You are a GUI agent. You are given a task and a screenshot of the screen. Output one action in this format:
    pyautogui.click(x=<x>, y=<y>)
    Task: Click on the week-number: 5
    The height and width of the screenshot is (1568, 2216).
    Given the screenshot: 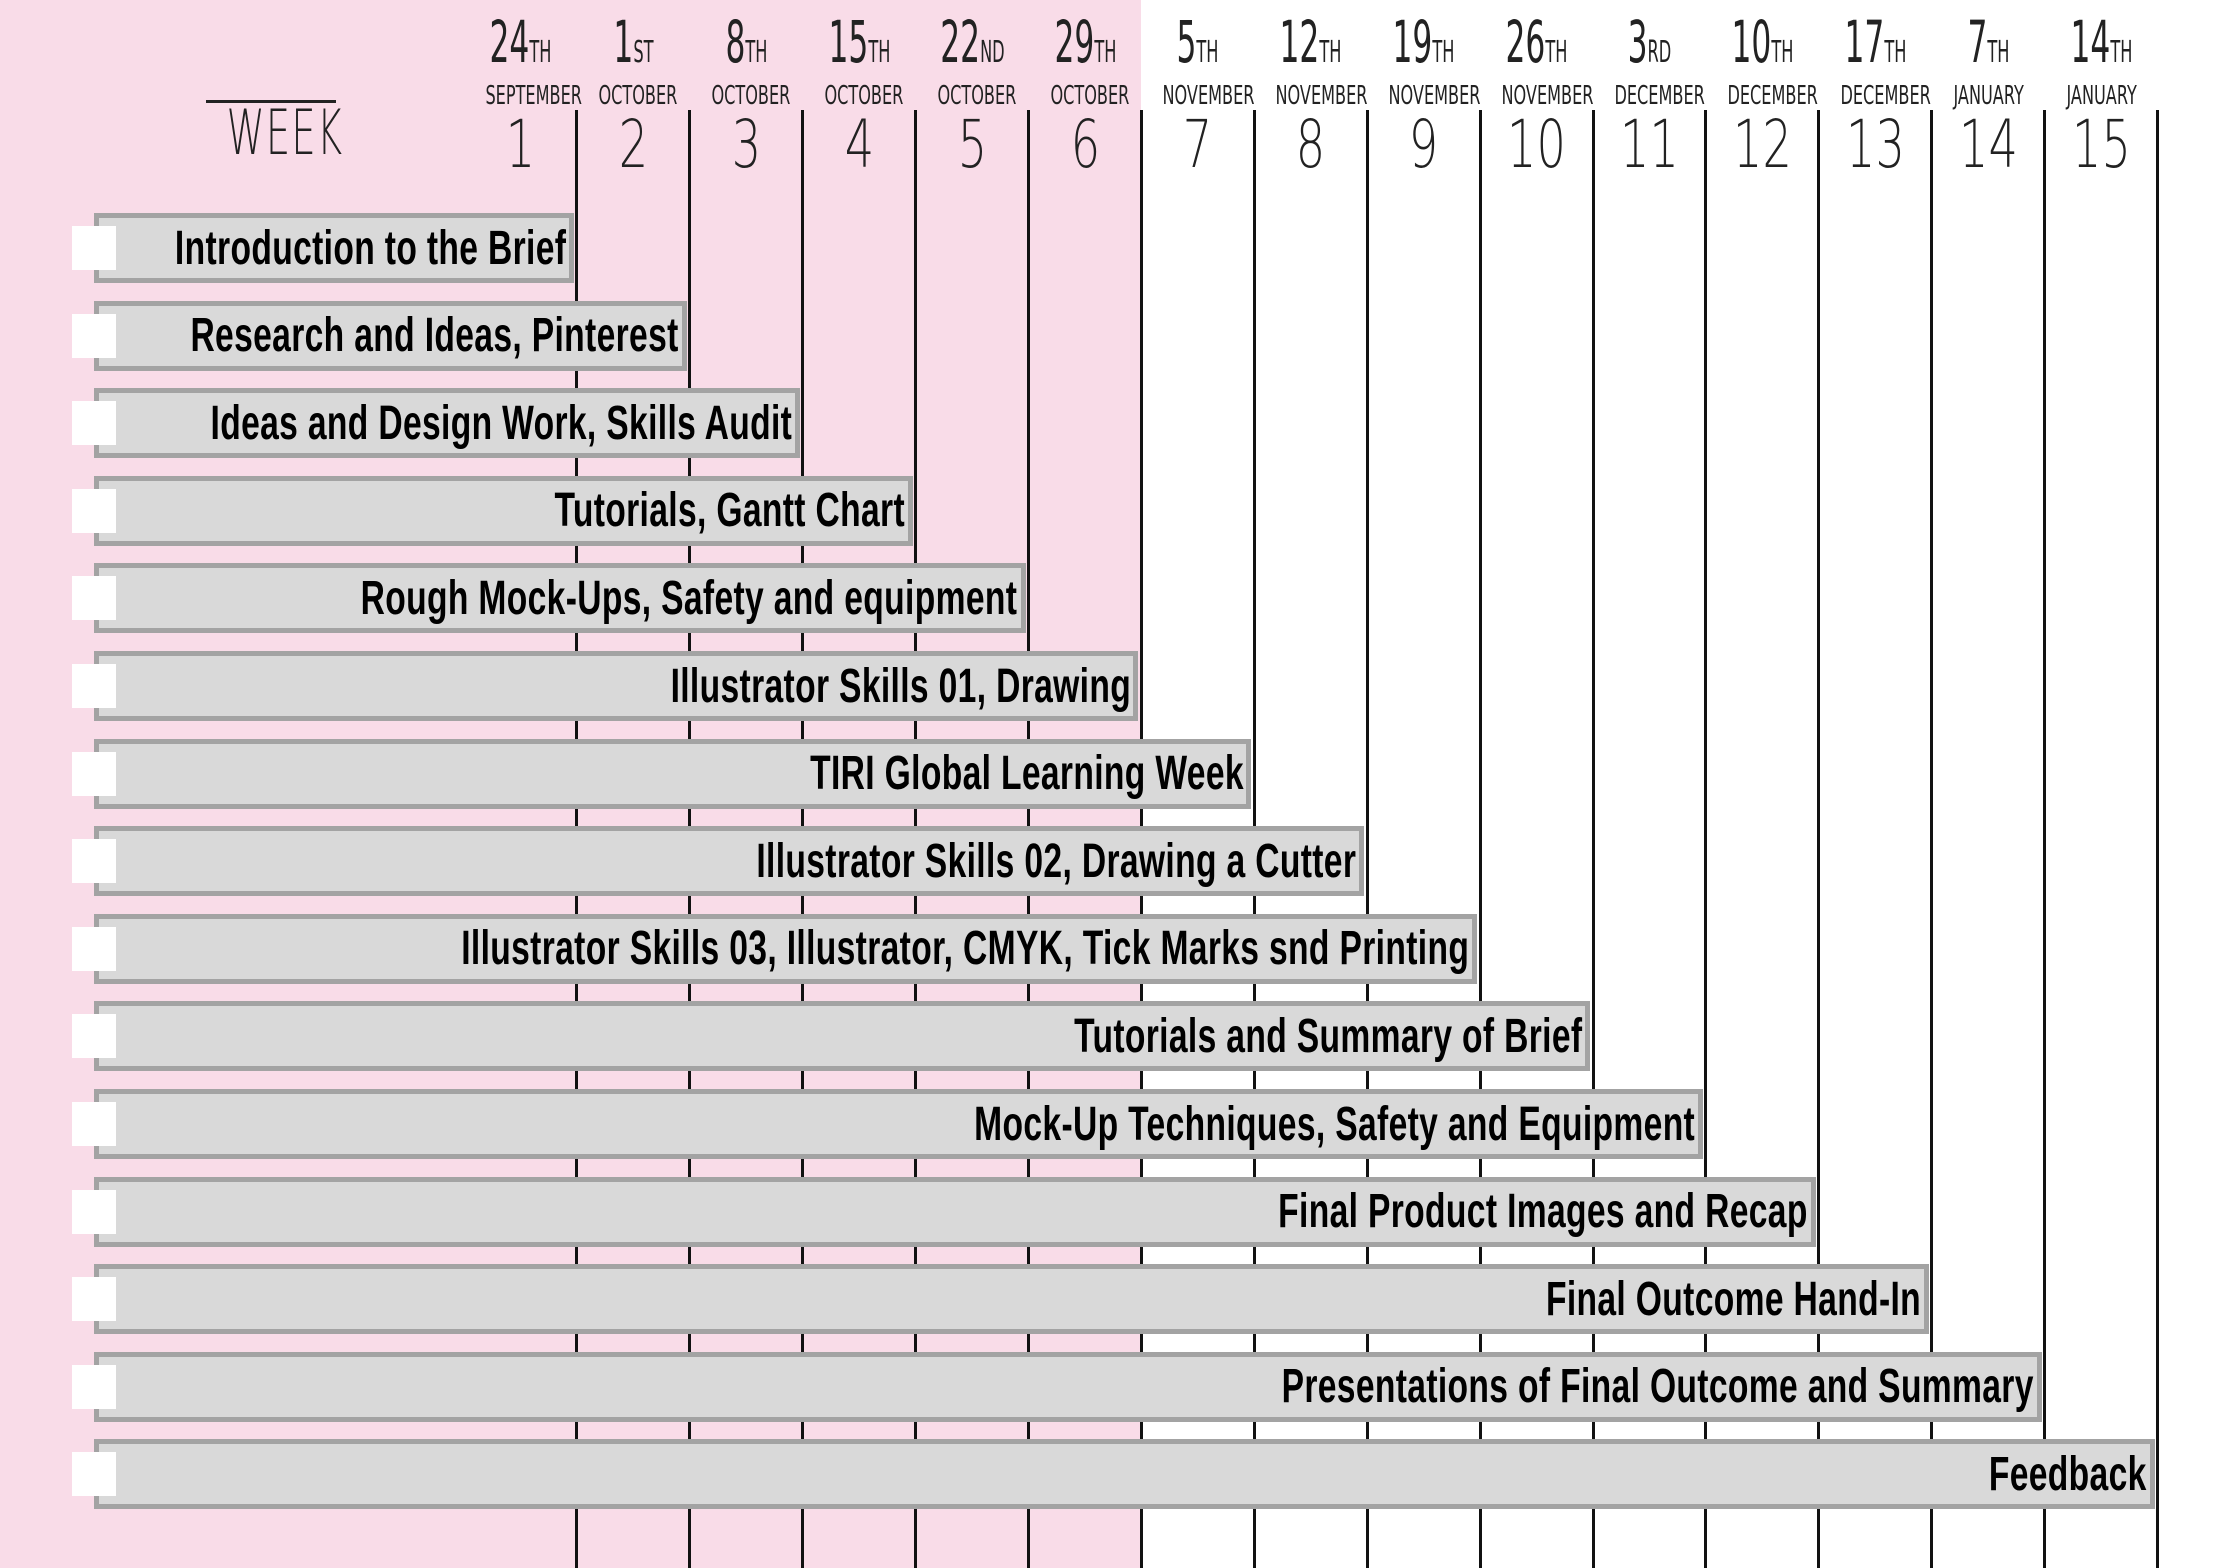 What is the action you would take?
    pyautogui.click(x=972, y=144)
    